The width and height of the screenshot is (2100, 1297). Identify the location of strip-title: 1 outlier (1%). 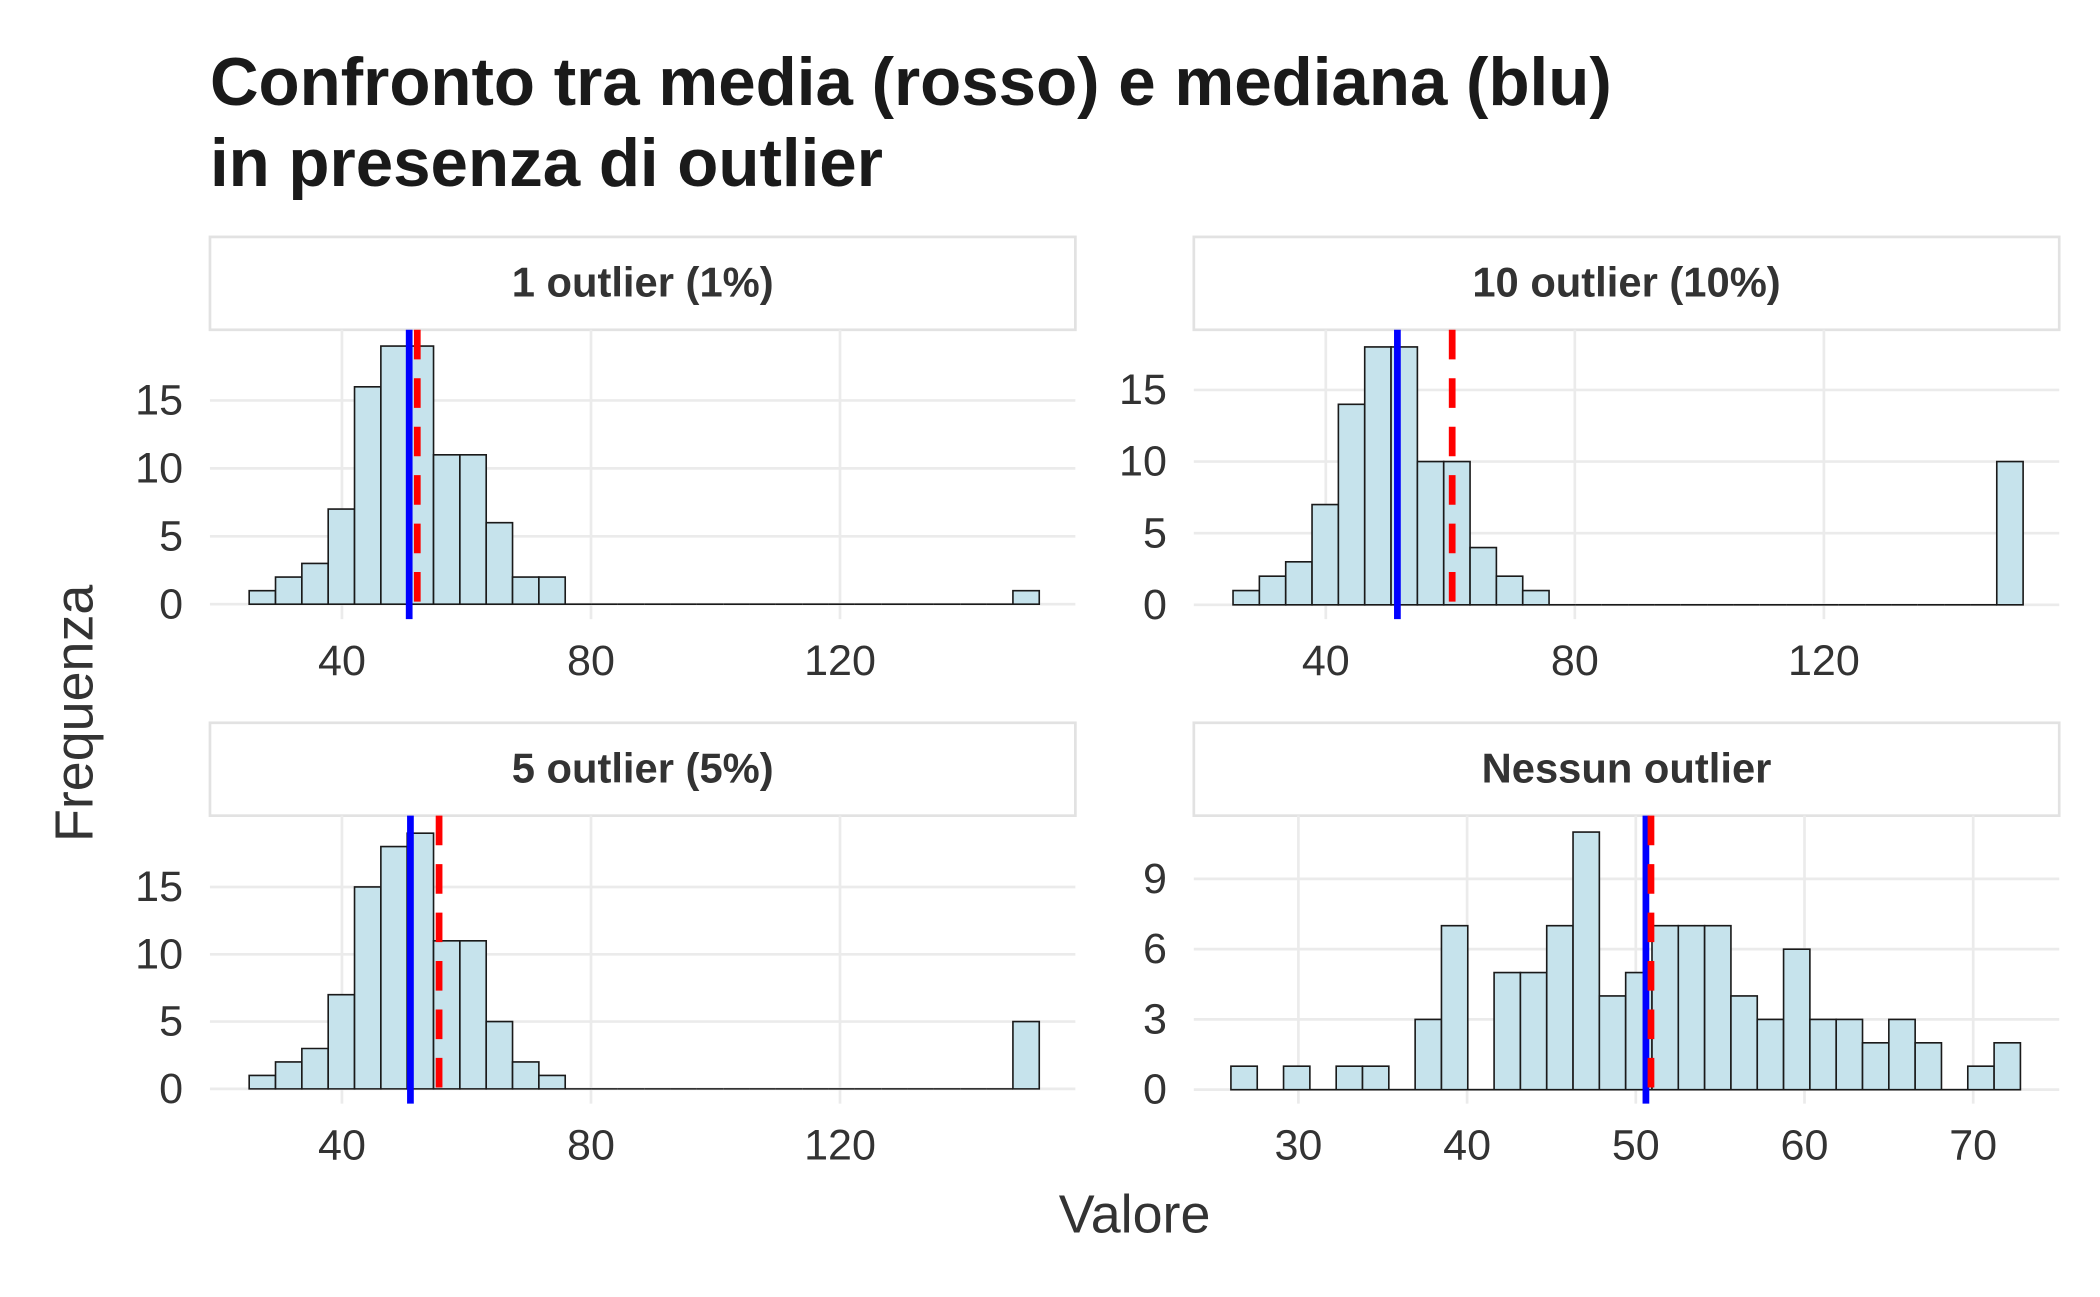
(643, 281).